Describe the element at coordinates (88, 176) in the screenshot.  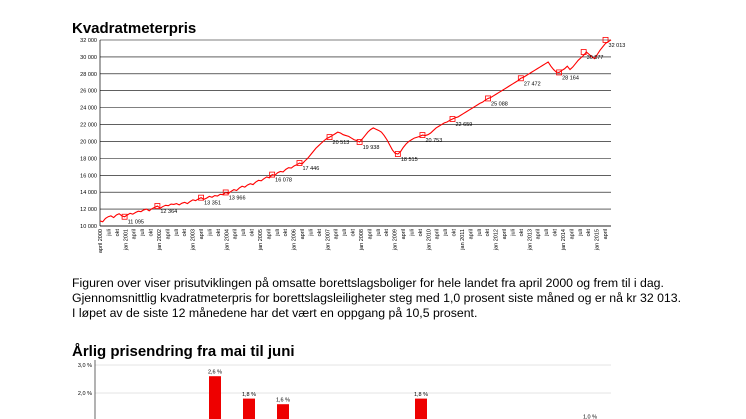
I see `y-tick-label: 16 000` at that location.